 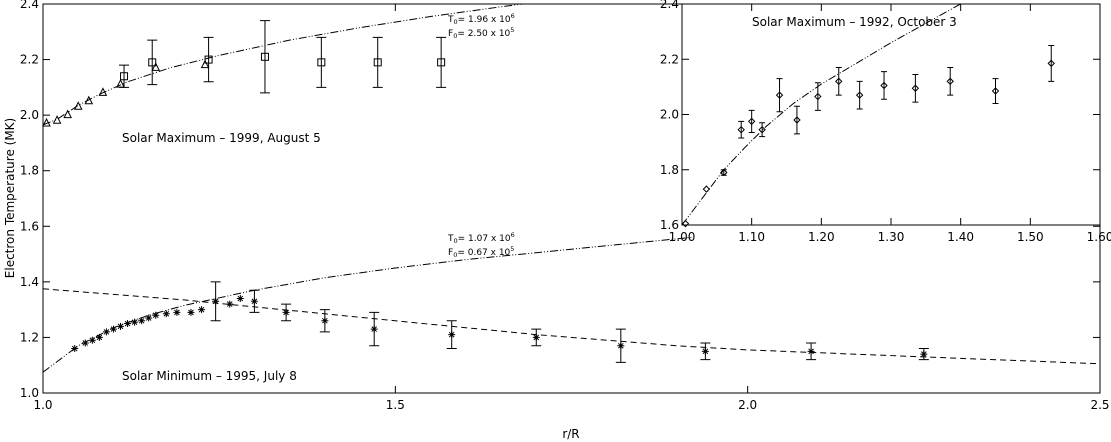 I want to click on inset-x-tick-label-5: 1.50, so click(x=1030, y=237).